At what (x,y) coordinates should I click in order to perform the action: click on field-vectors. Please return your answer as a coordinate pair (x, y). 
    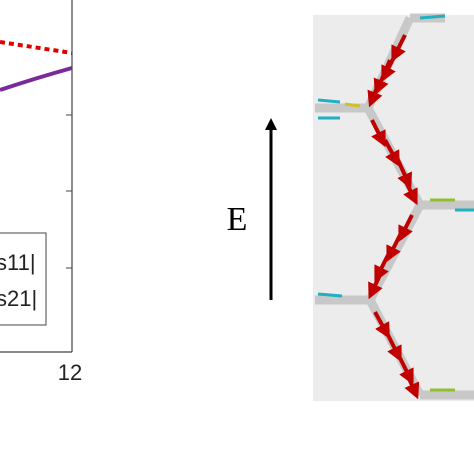
    Looking at the image, I should click on (393, 217).